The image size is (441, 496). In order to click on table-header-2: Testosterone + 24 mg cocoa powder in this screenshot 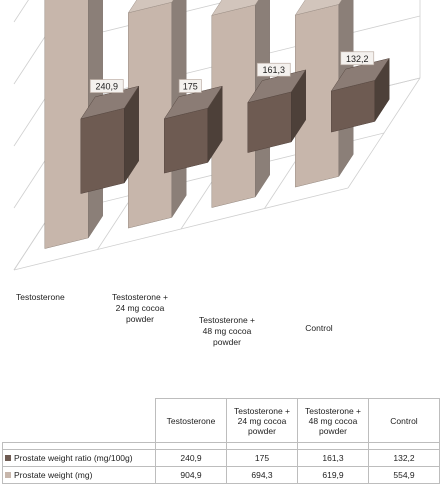, I will do `click(262, 420)`.